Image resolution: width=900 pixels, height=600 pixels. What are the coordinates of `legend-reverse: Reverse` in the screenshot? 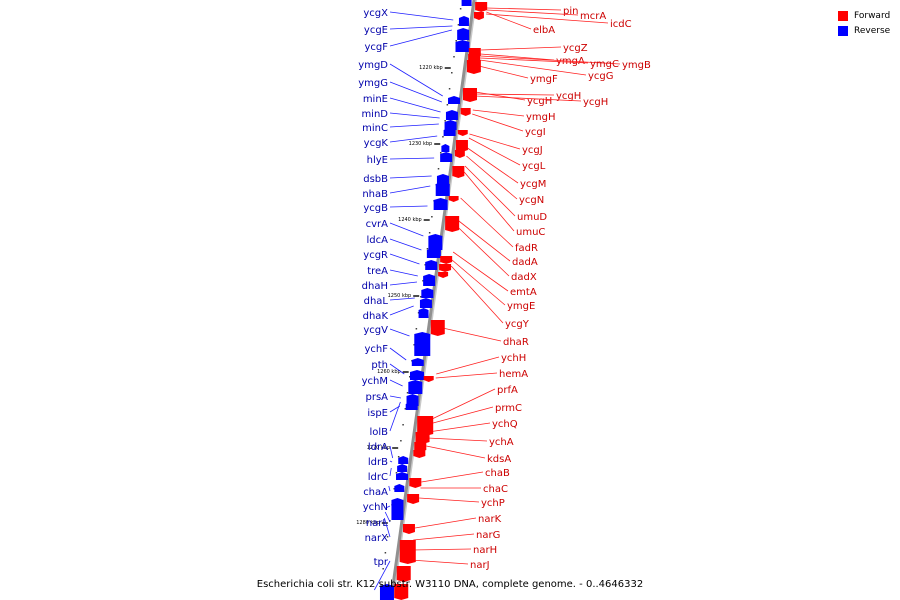 It's located at (864, 30).